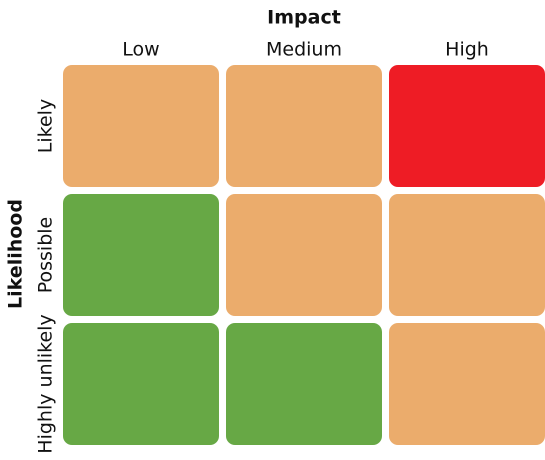 This screenshot has height=460, width=545. What do you see at coordinates (304, 50) in the screenshot?
I see `column-label: Medium` at bounding box center [304, 50].